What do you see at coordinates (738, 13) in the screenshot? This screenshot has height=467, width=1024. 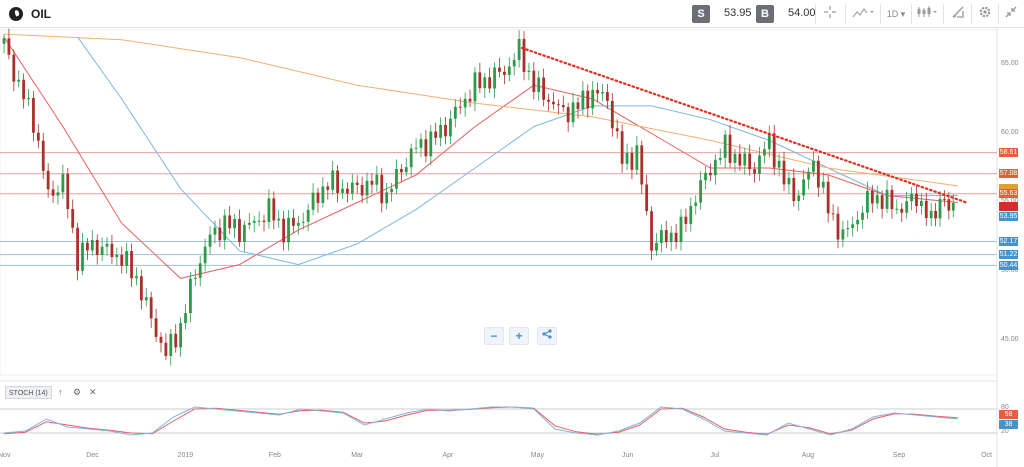 I see `sell-price: 53.95` at bounding box center [738, 13].